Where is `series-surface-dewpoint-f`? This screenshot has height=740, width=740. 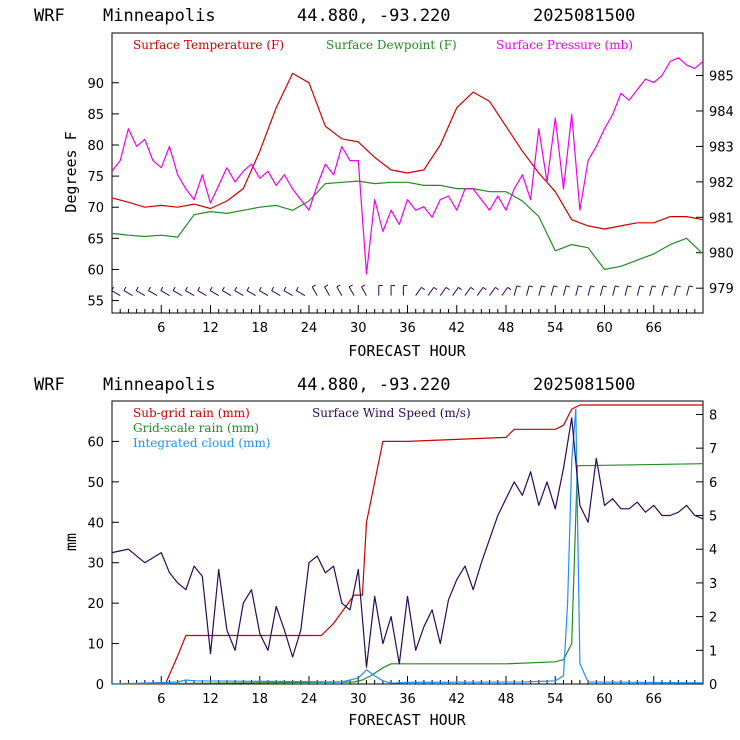 series-surface-dewpoint-f is located at coordinates (407, 225).